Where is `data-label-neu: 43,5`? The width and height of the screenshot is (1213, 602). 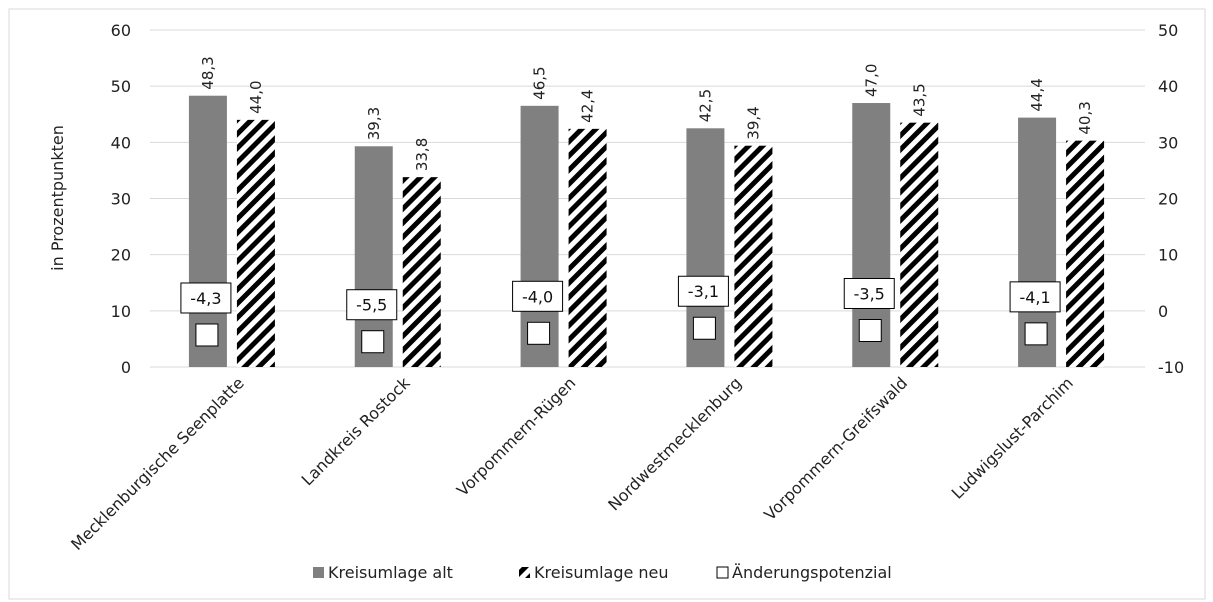 data-label-neu: 43,5 is located at coordinates (919, 99).